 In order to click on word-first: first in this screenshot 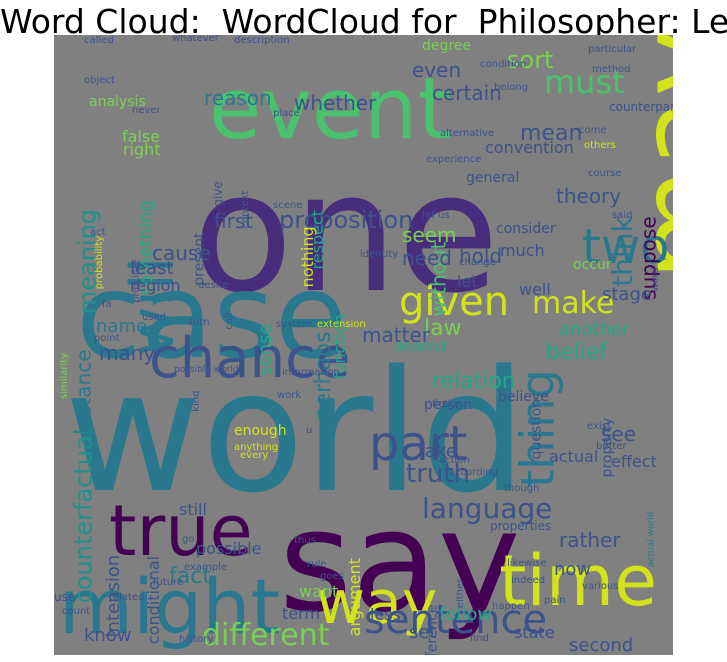, I will do `click(233, 221)`.